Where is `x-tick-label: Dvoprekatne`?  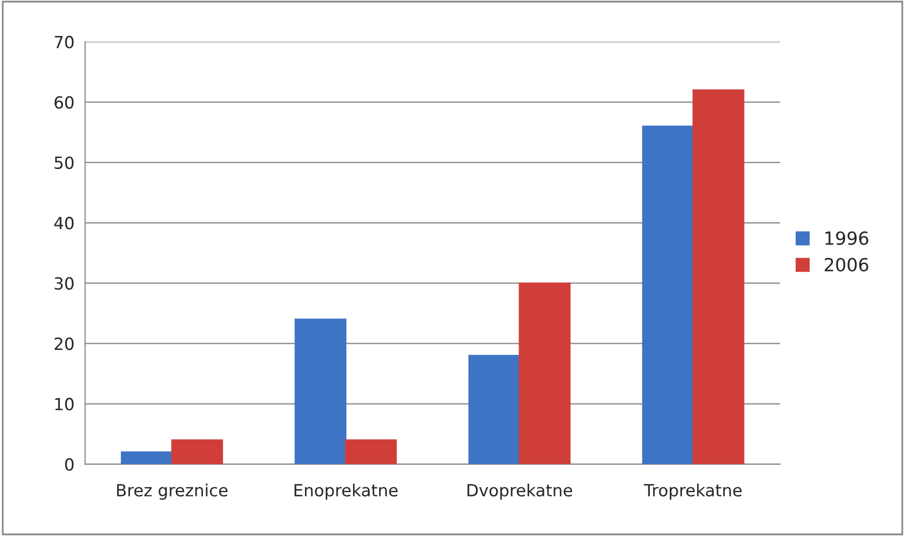 x-tick-label: Dvoprekatne is located at coordinates (520, 492).